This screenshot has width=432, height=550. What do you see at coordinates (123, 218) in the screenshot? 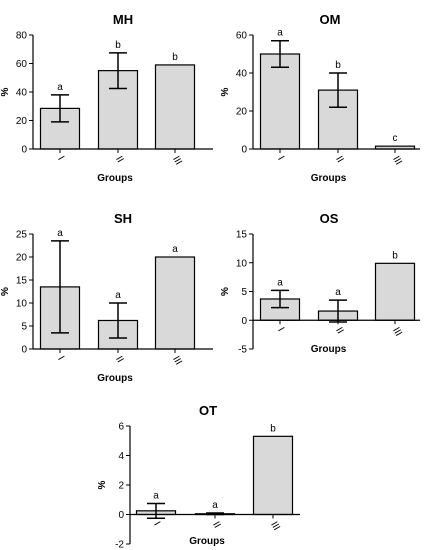
I see `chart-title: SH` at bounding box center [123, 218].